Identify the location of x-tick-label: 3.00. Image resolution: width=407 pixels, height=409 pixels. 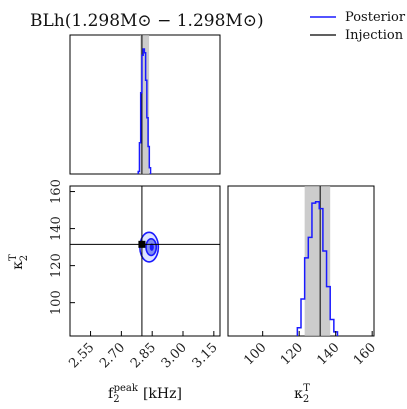
(174, 355).